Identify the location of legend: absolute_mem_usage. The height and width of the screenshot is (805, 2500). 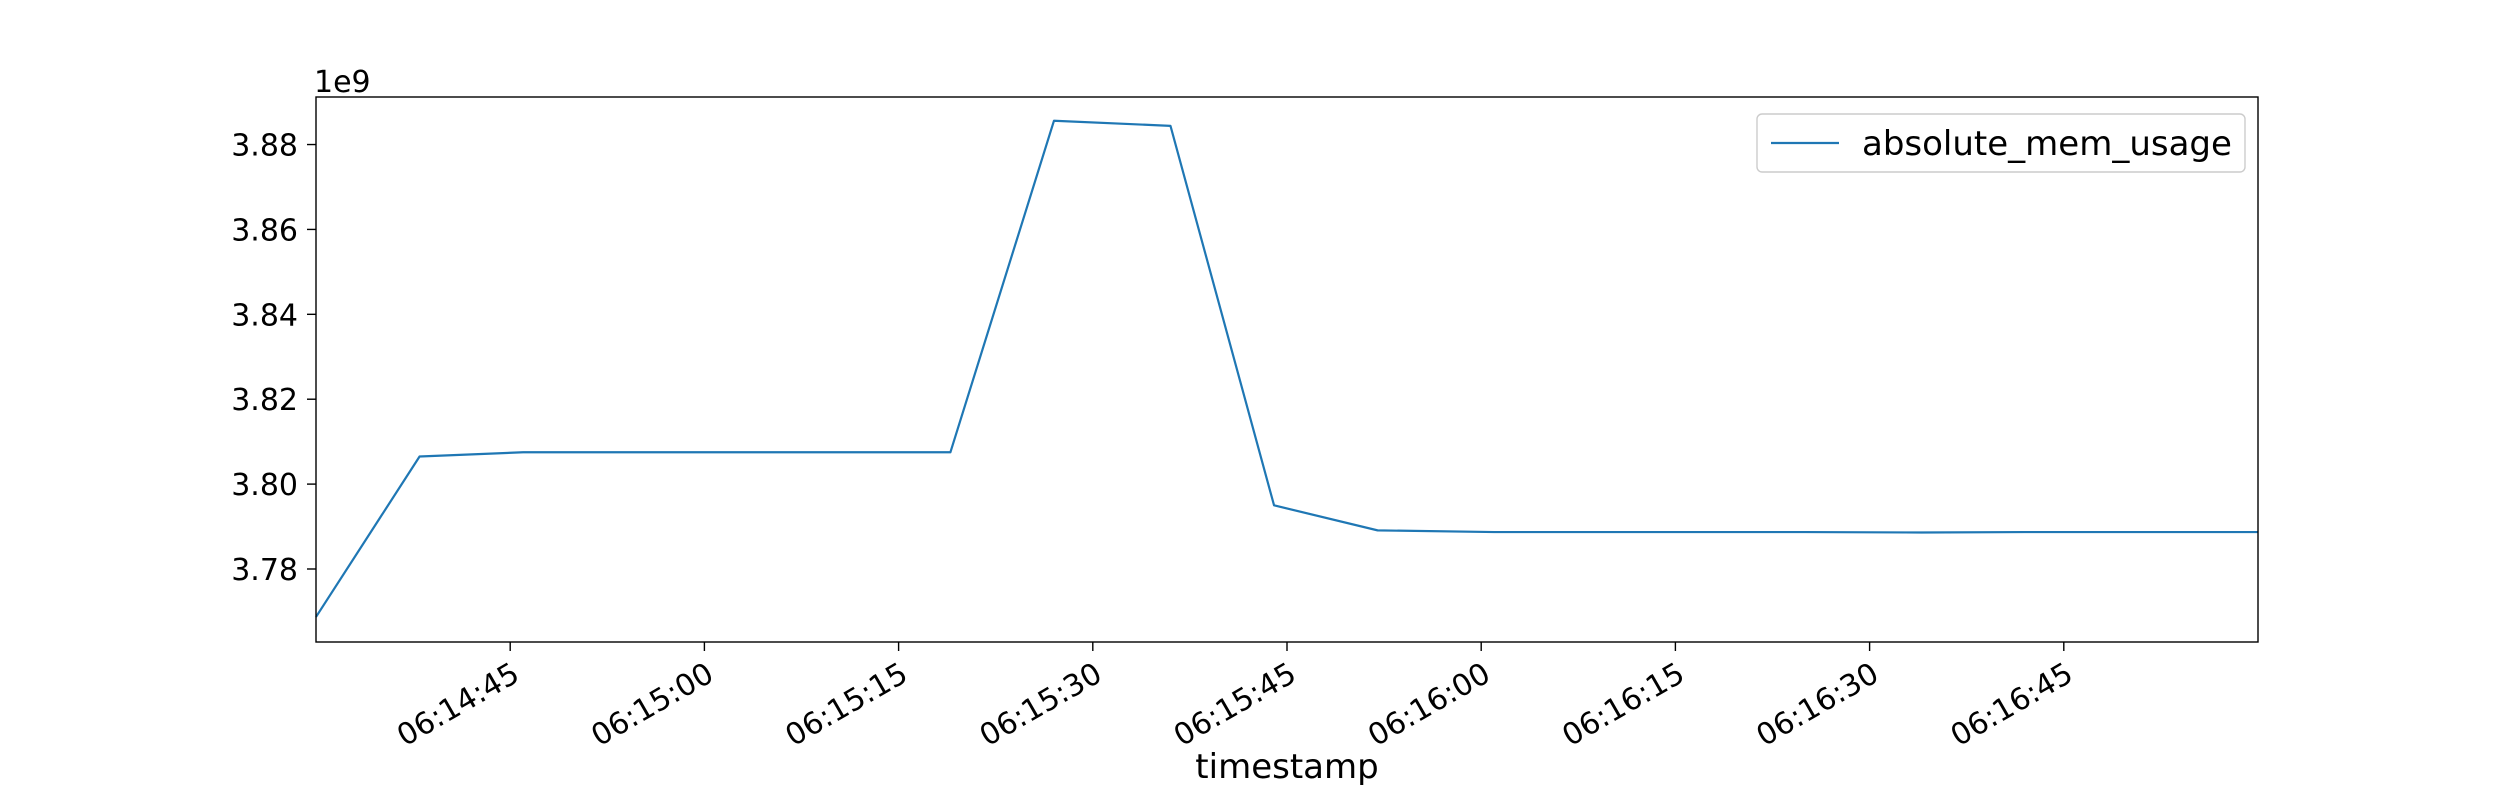
(2001, 143).